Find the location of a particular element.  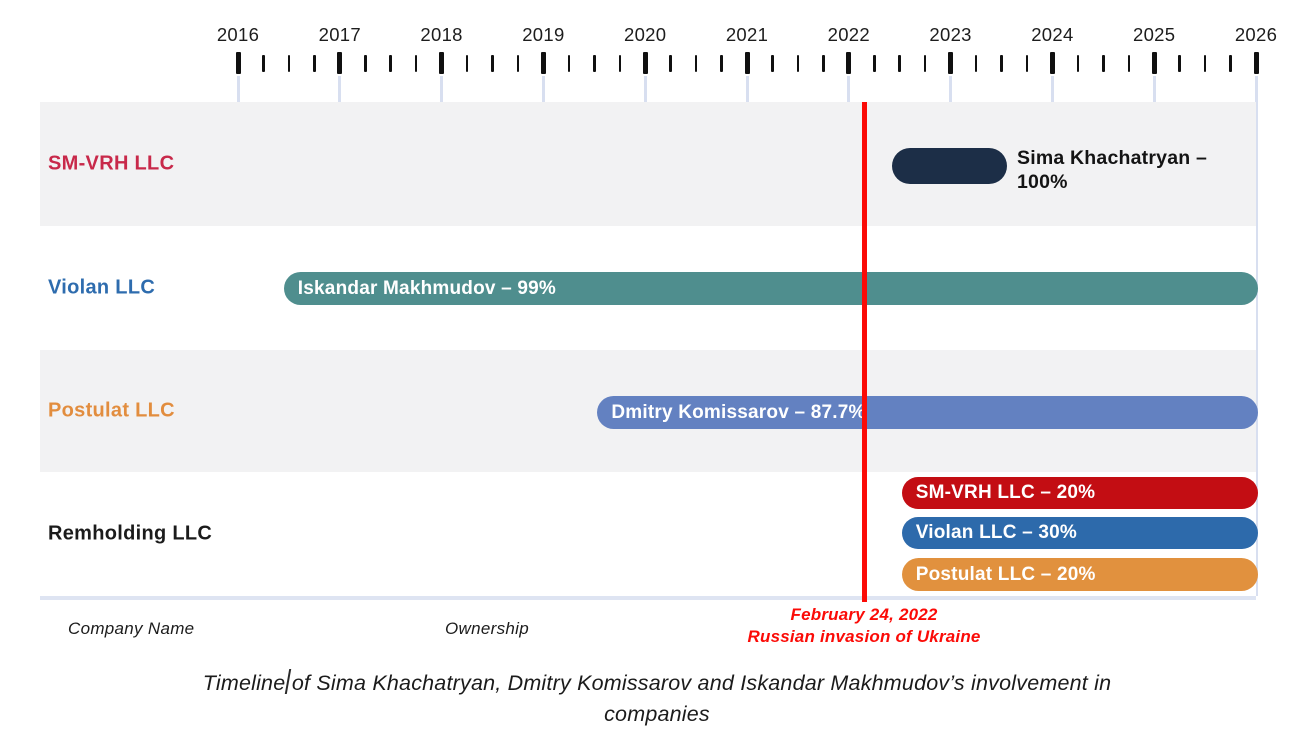

axis-year-label: 2026 is located at coordinates (1256, 34).